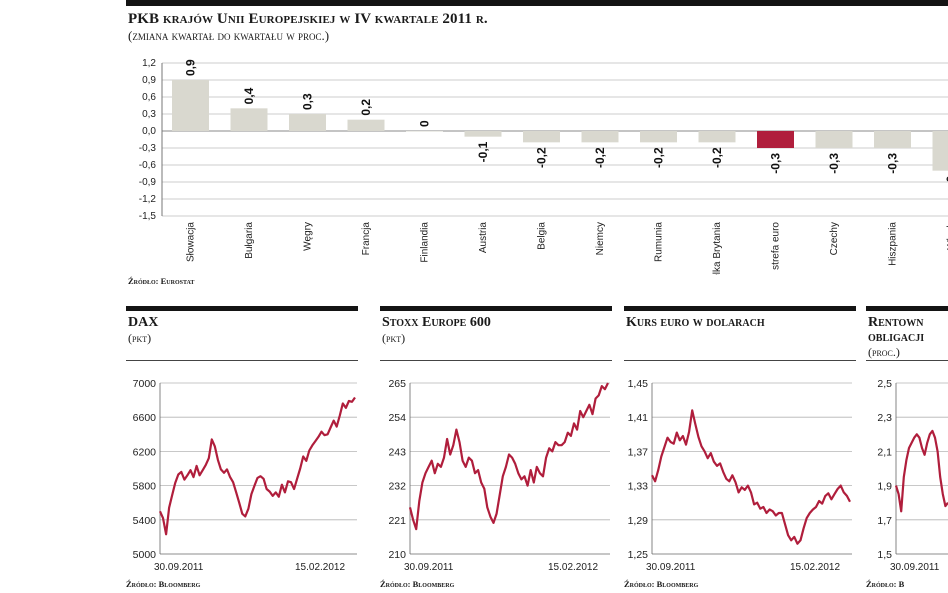 The image size is (948, 593). Describe the element at coordinates (638, 418) in the screenshot. I see `y-tick-label: 1,41` at that location.